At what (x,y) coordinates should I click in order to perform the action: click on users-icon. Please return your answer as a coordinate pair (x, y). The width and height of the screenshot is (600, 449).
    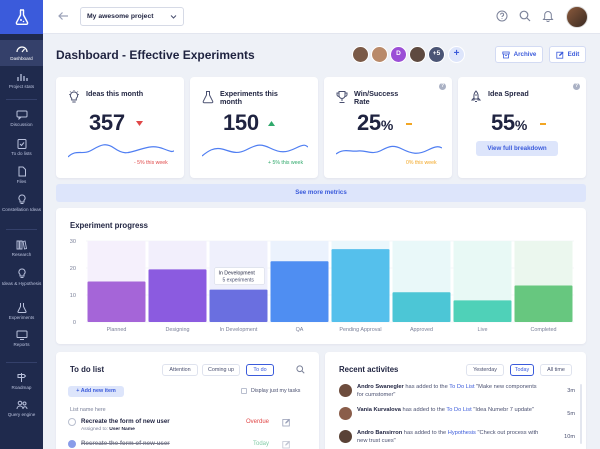
    Looking at the image, I should click on (21, 405).